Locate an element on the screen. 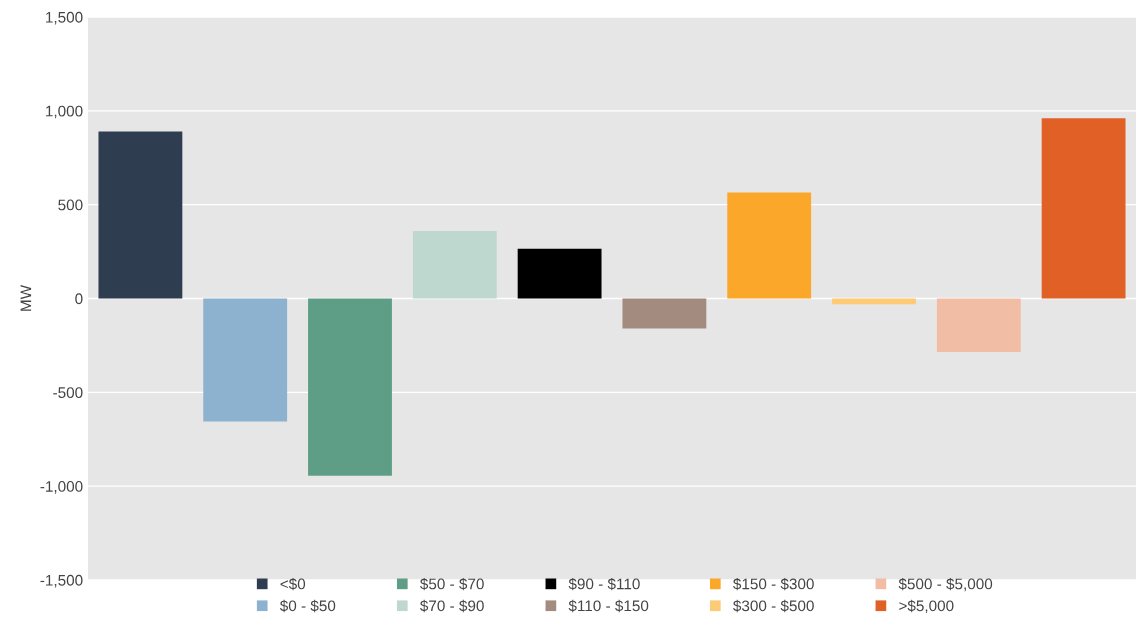  y-tick-label: 500 is located at coordinates (70, 205).